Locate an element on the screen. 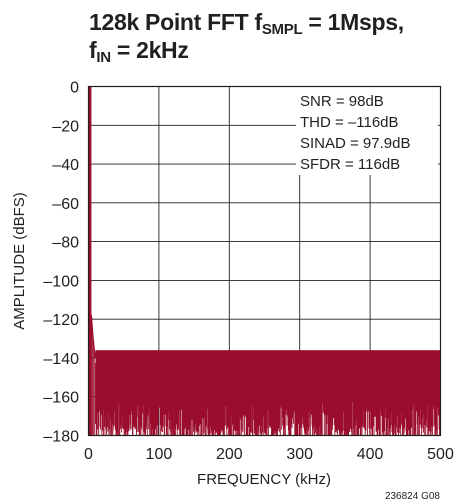  x-tick-label: 400 is located at coordinates (370, 454).